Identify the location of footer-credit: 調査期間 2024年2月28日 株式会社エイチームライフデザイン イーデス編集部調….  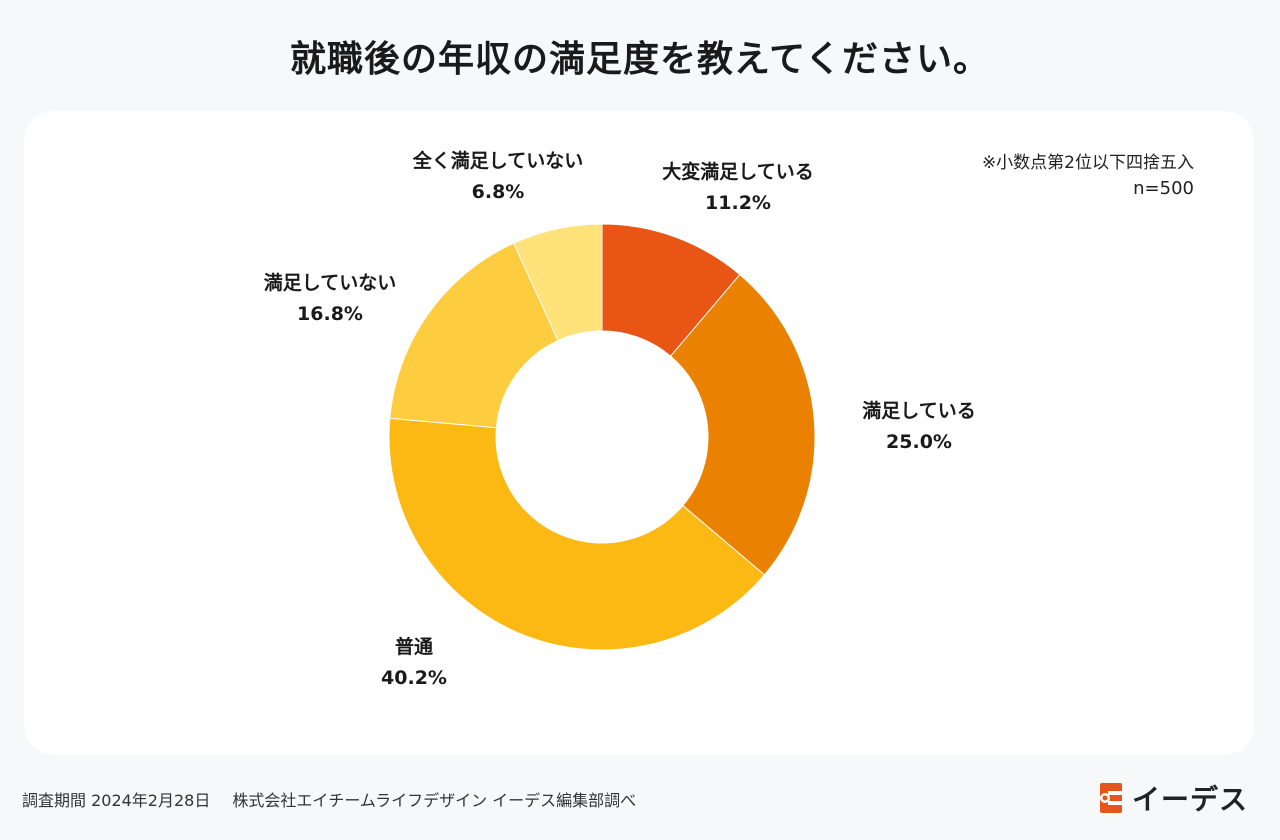
(329, 799).